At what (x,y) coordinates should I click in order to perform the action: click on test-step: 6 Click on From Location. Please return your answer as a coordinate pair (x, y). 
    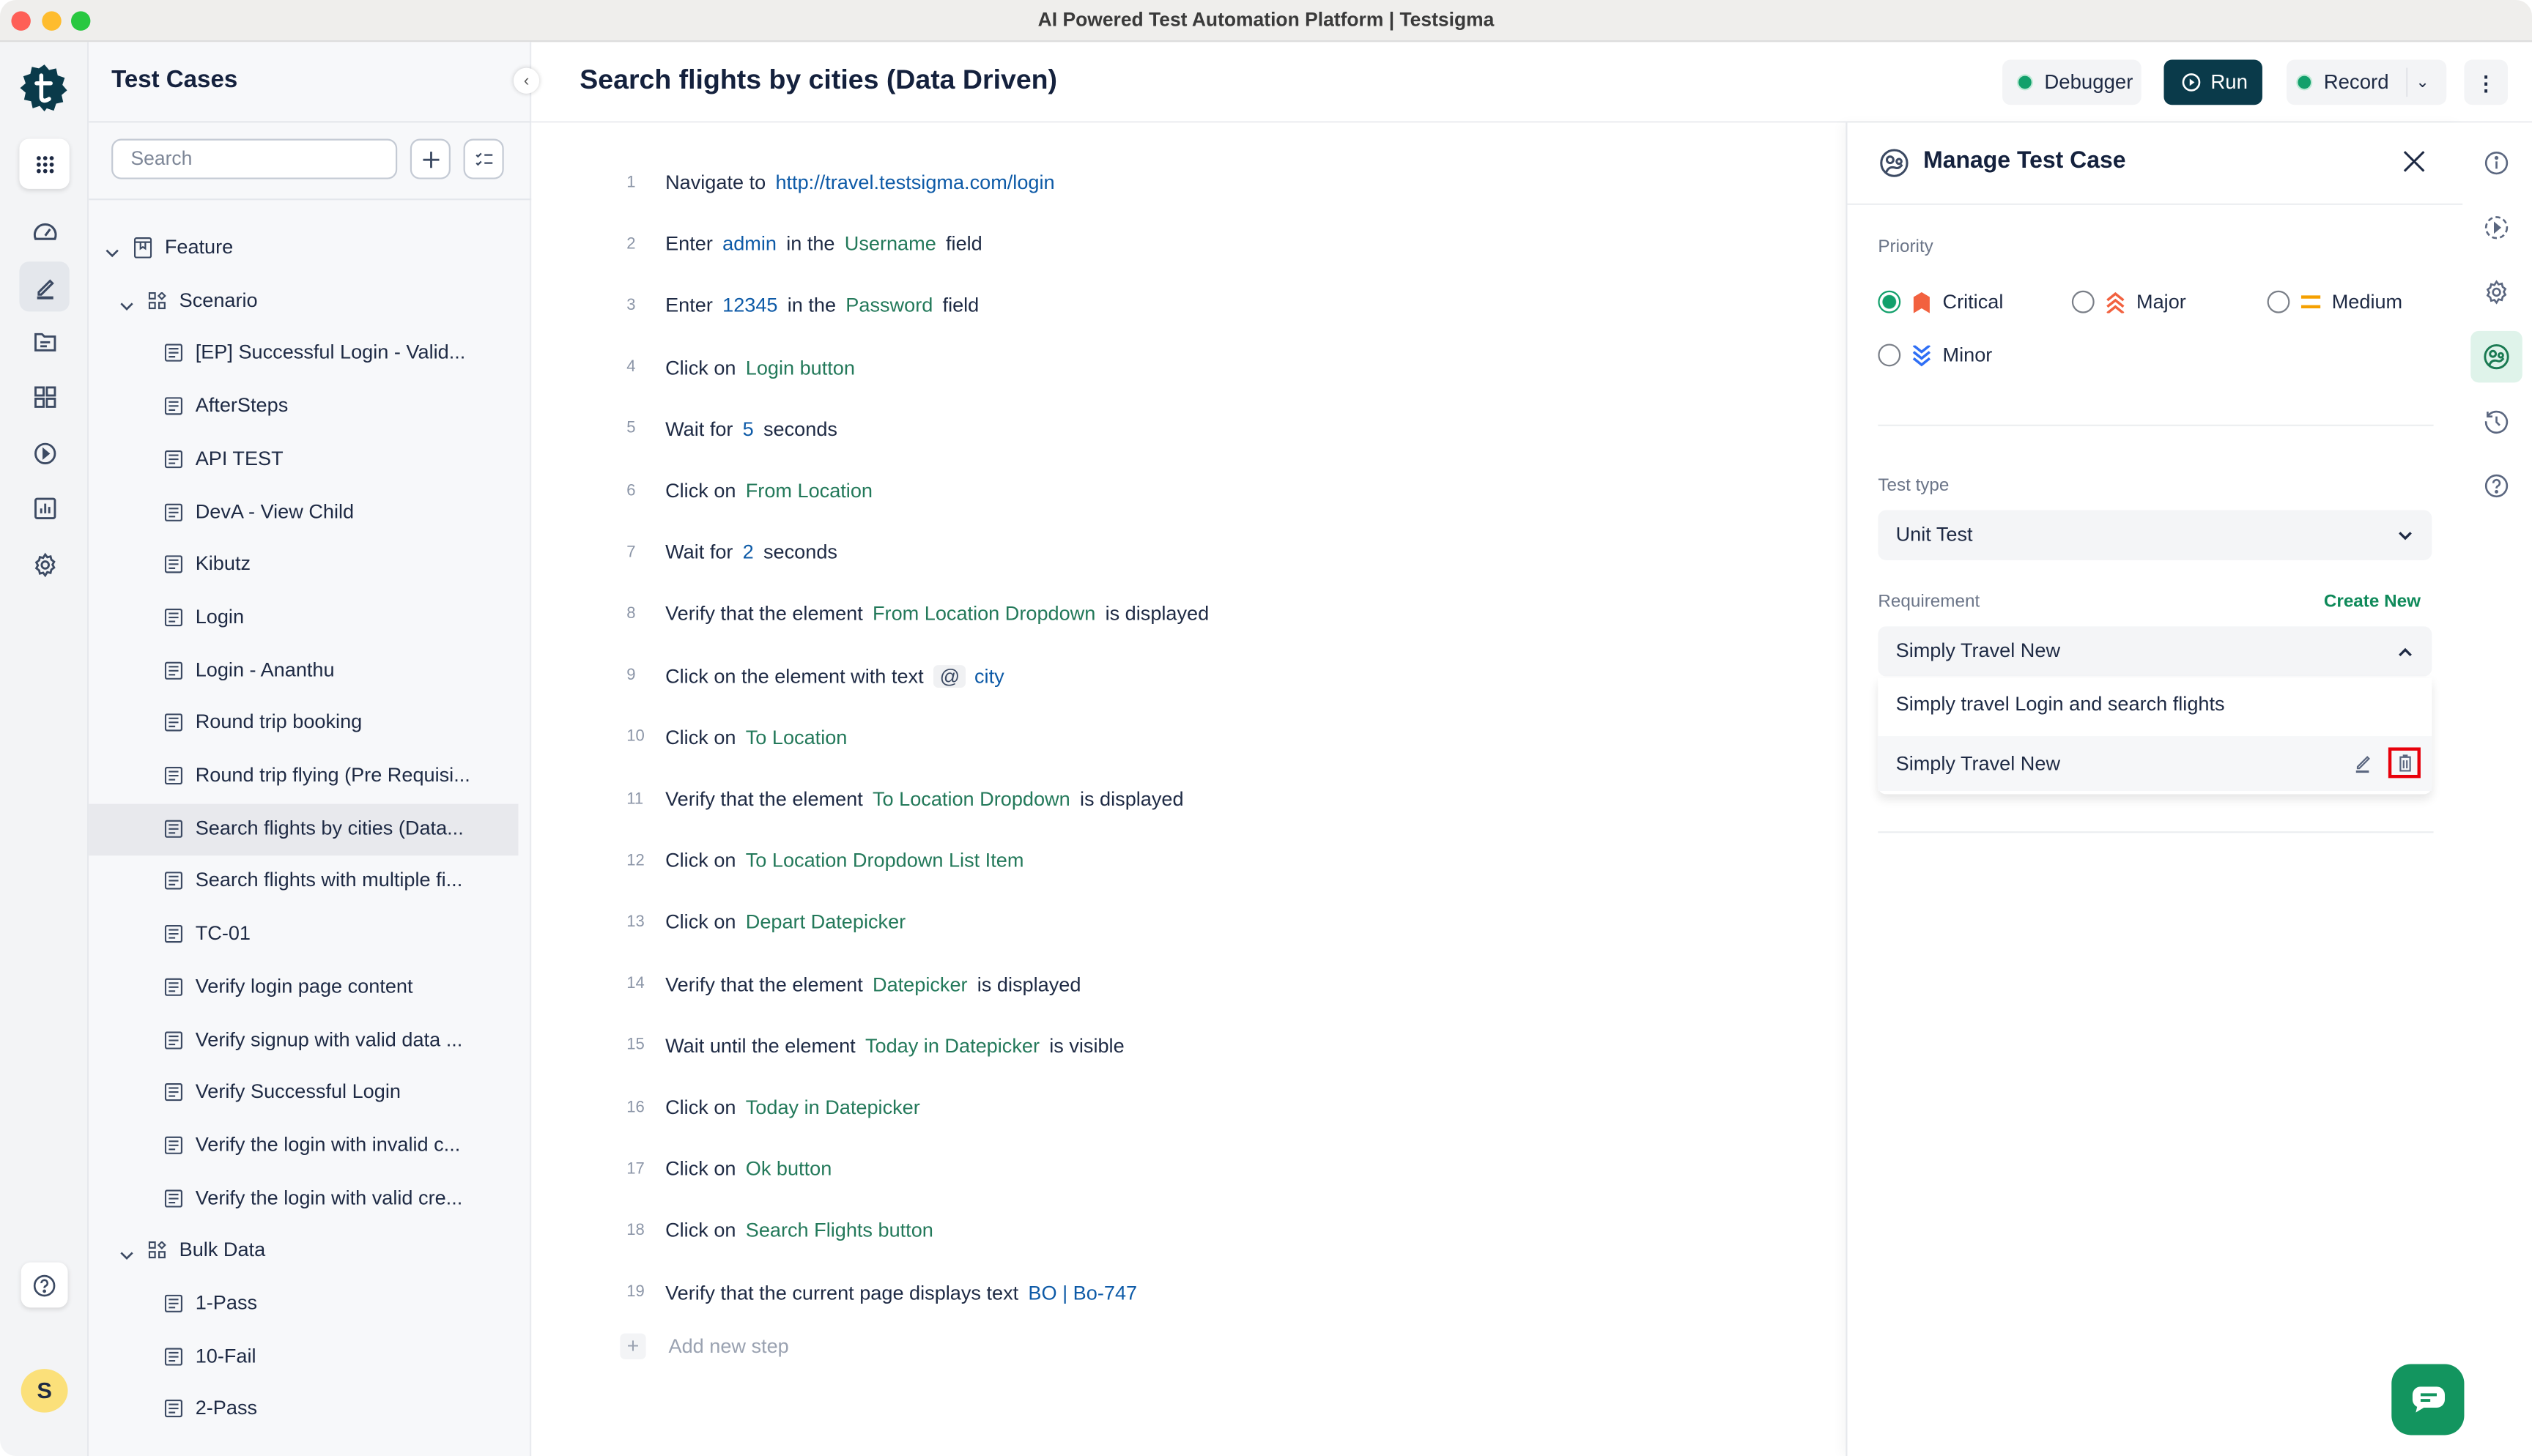
    Looking at the image, I should click on (751, 491).